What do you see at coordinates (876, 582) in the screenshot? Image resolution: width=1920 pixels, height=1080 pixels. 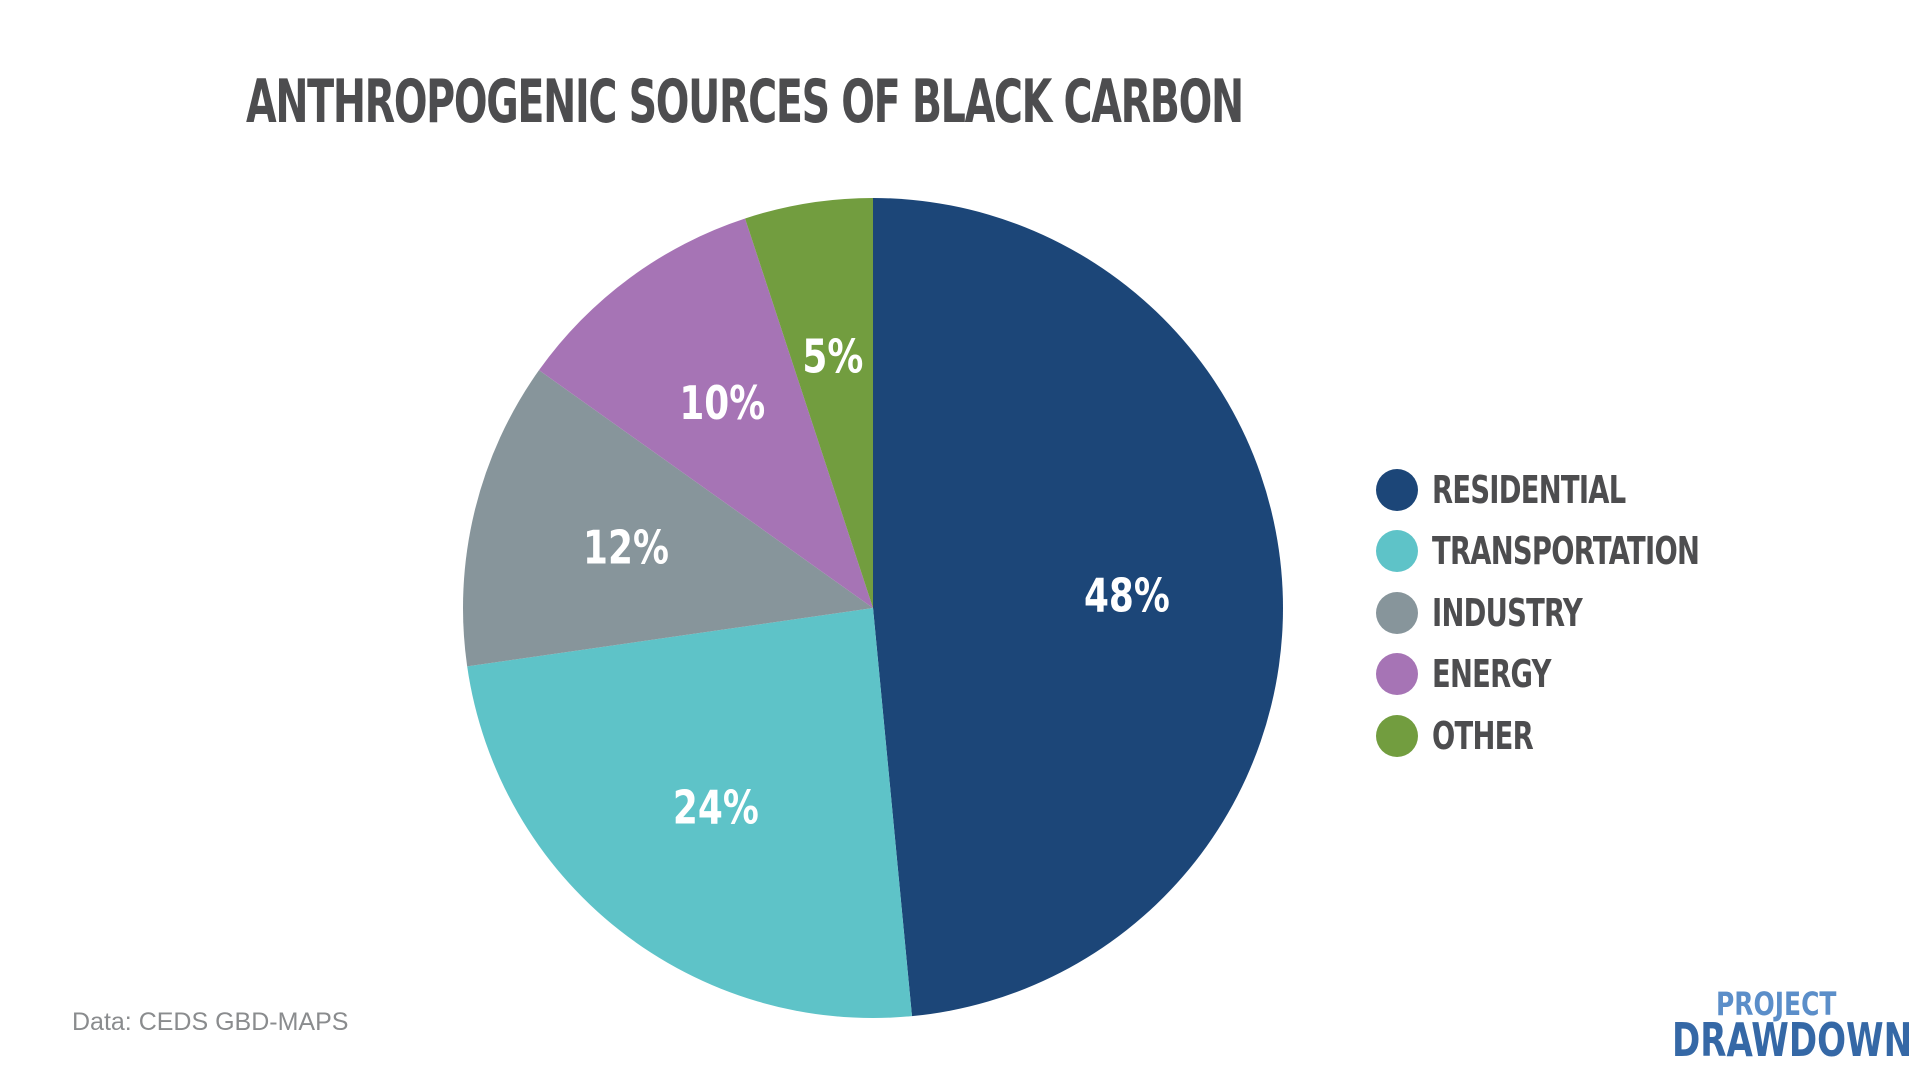 I see `pie-slice-labels: 48% 24% 12% 10% 5%` at bounding box center [876, 582].